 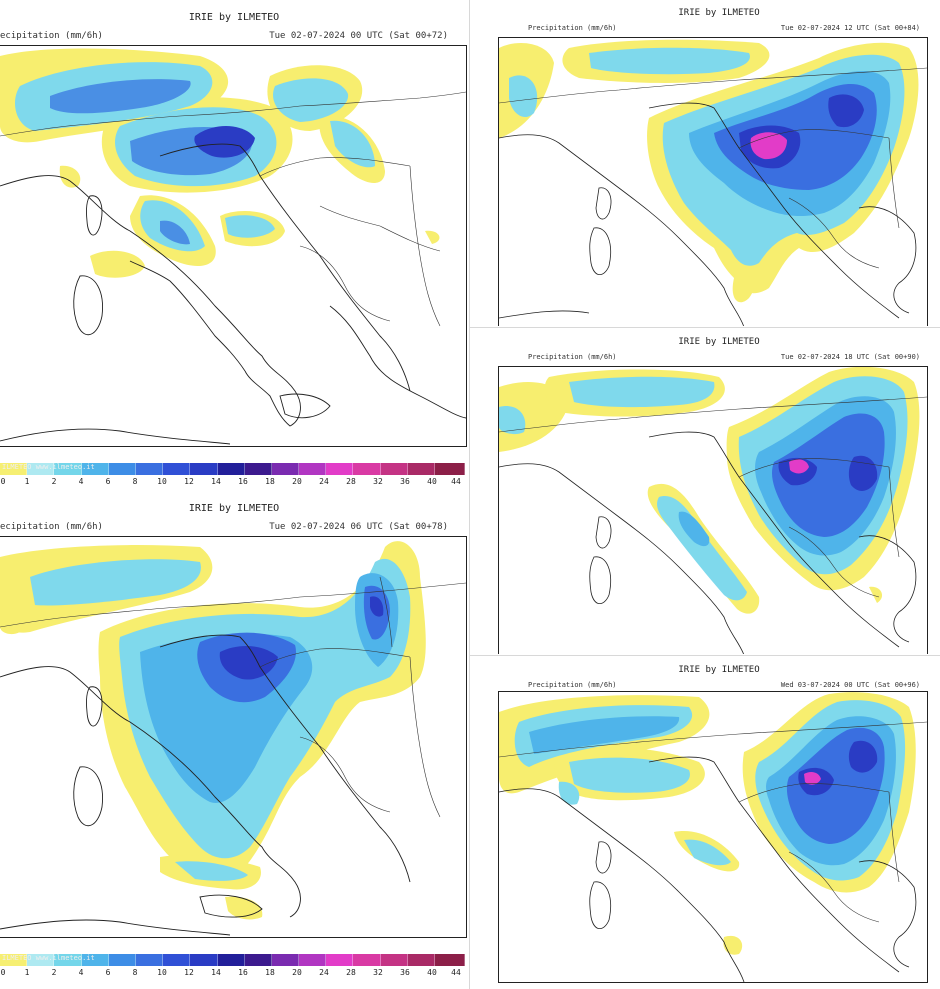 What do you see at coordinates (469, 494) in the screenshot?
I see `divider-vertical` at bounding box center [469, 494].